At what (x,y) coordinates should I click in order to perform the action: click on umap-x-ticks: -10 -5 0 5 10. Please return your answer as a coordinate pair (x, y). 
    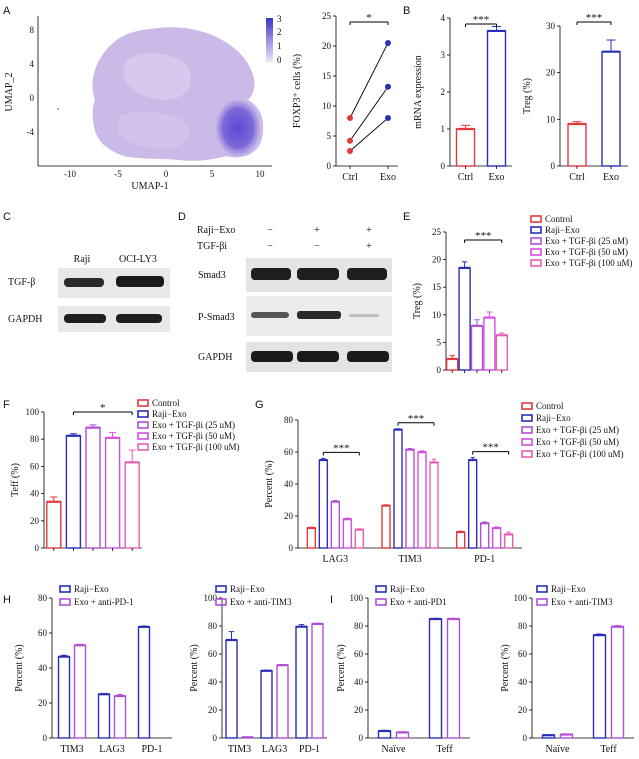
    Looking at the image, I should click on (164, 174).